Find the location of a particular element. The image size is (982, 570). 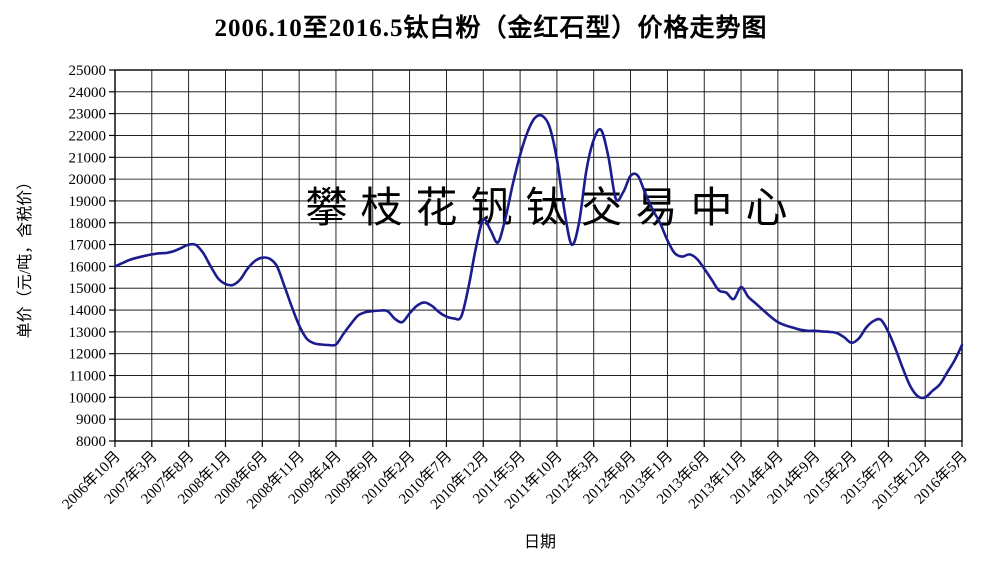

y-tick-label: 18000 is located at coordinates (88, 224).